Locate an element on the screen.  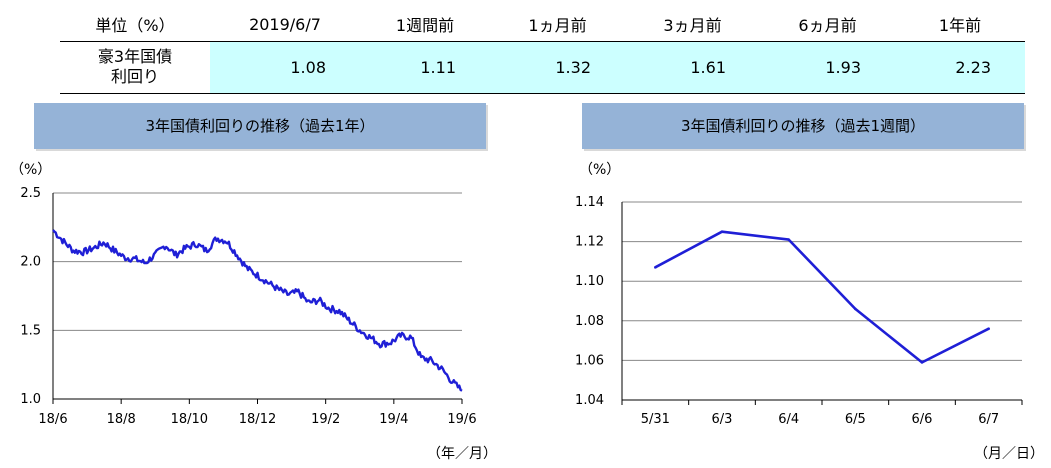
chart1-x-tick: 18/12 is located at coordinates (257, 419).